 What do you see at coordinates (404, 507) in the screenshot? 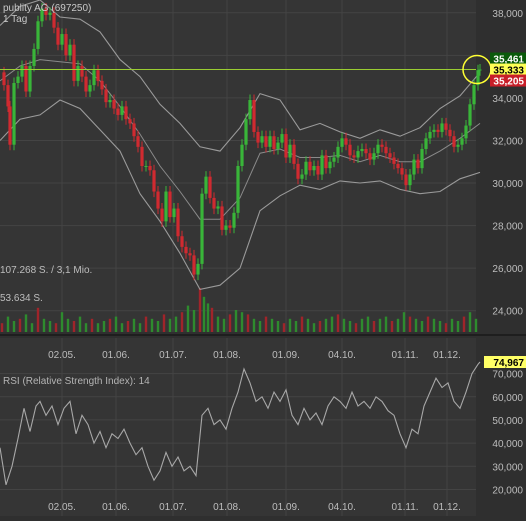
I see `rsi-x-tick-label: 01.11.` at bounding box center [404, 507].